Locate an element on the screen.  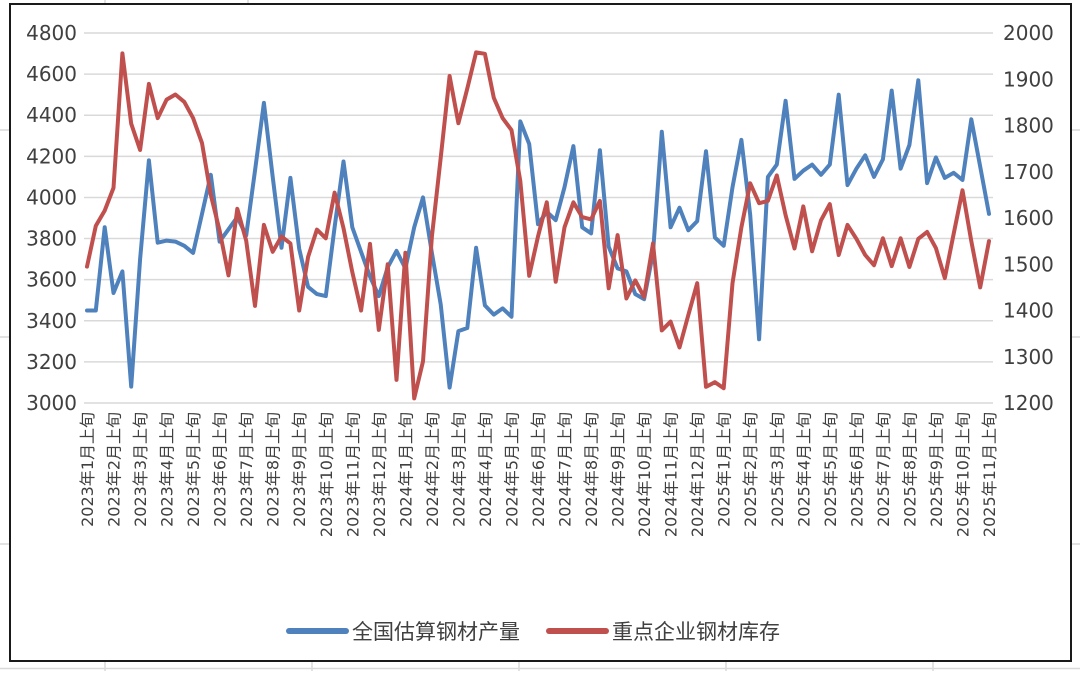
legend-label-inventory: 重点企业钢材库存 is located at coordinates (696, 632).